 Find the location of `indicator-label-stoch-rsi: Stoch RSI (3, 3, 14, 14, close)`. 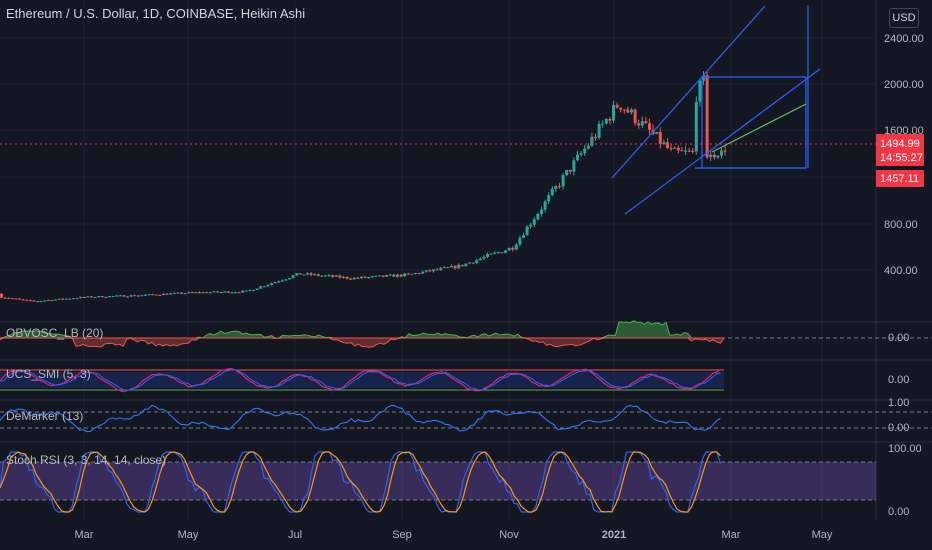

indicator-label-stoch-rsi: Stoch RSI (3, 3, 14, 14, close) is located at coordinates (86, 460).